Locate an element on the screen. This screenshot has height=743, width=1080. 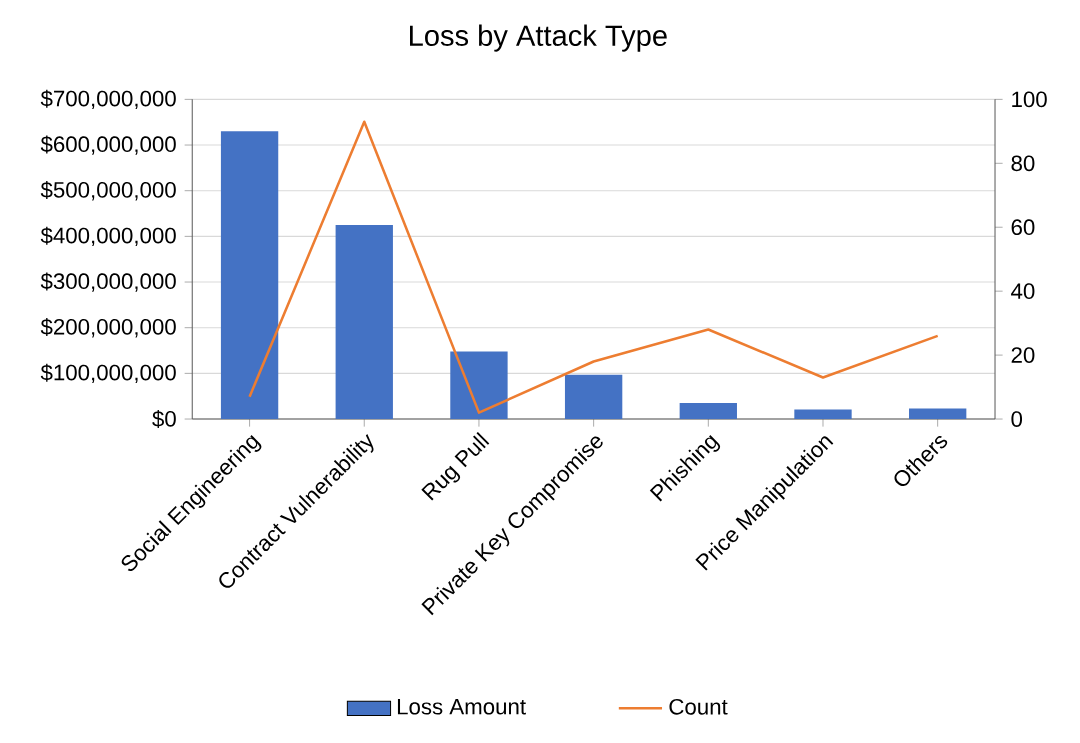
y-tick-label: $100,000,000 is located at coordinates (108, 373).